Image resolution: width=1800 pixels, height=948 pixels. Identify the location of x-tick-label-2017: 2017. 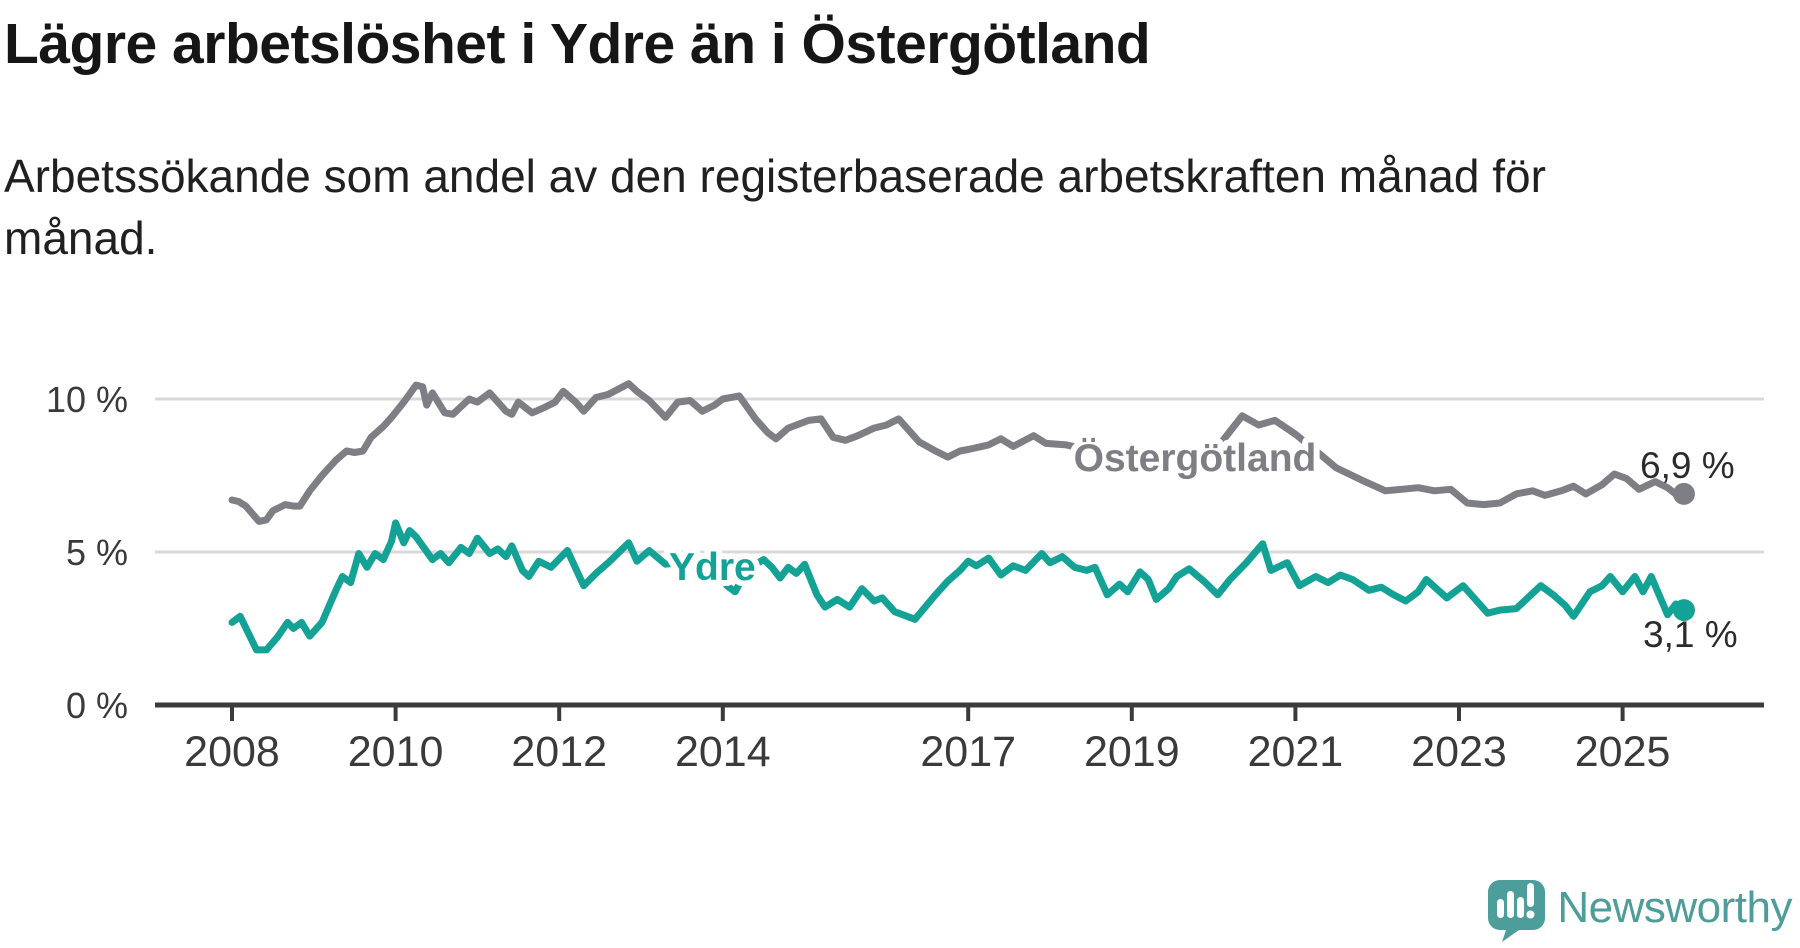
(968, 752).